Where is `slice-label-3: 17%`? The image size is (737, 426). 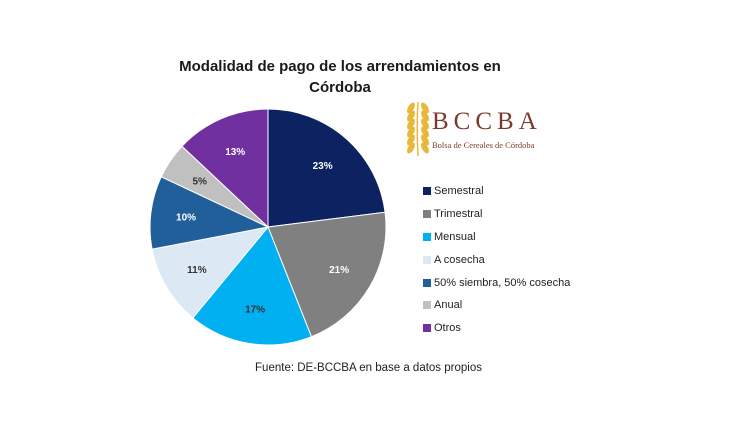 slice-label-3: 17% is located at coordinates (255, 310).